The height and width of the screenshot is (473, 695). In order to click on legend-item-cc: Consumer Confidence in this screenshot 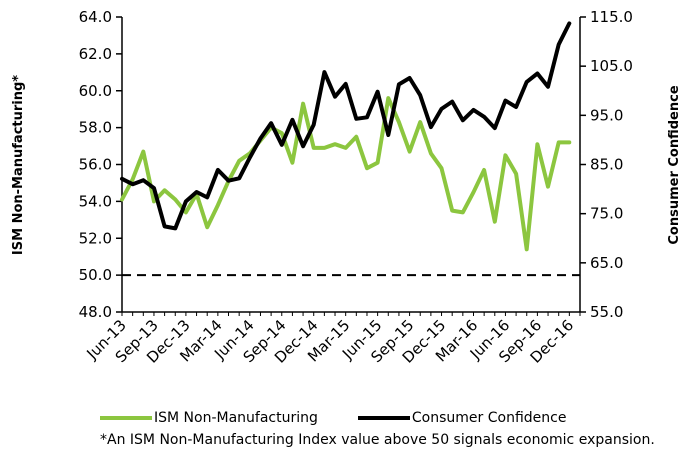, I will do `click(462, 418)`.